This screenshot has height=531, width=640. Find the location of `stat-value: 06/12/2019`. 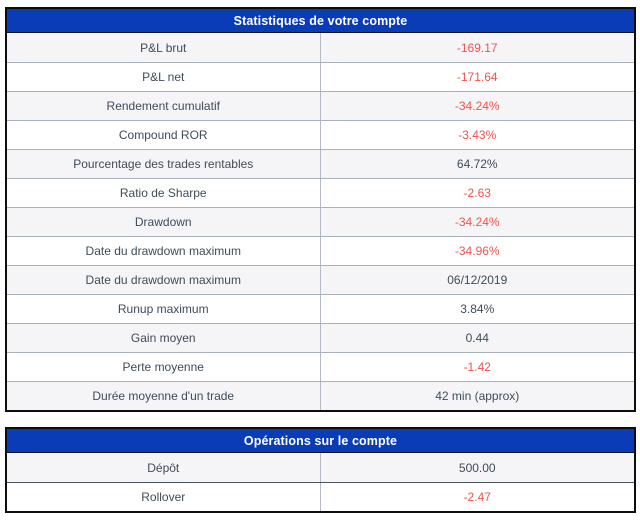

stat-value: 06/12/2019 is located at coordinates (477, 280).